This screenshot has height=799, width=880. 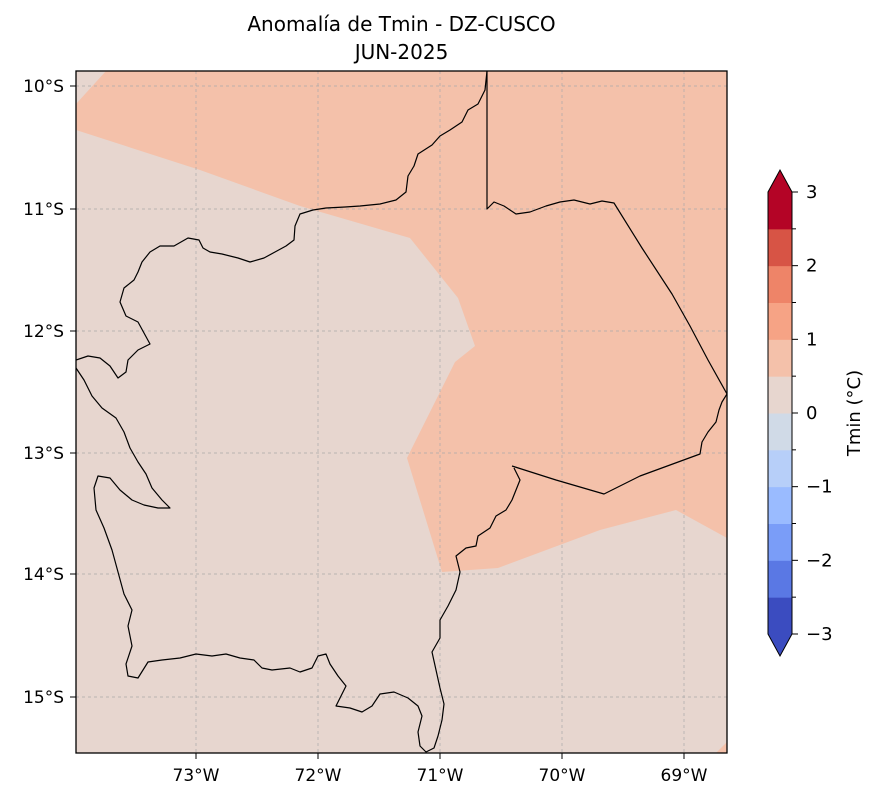 I want to click on colorbar-extend-max, so click(x=780, y=181).